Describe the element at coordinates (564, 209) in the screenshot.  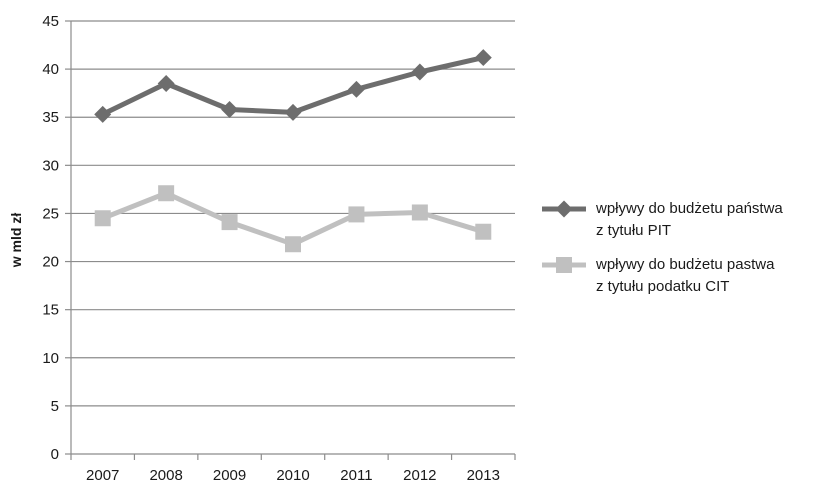
I see `legend-swatch-pit` at that location.